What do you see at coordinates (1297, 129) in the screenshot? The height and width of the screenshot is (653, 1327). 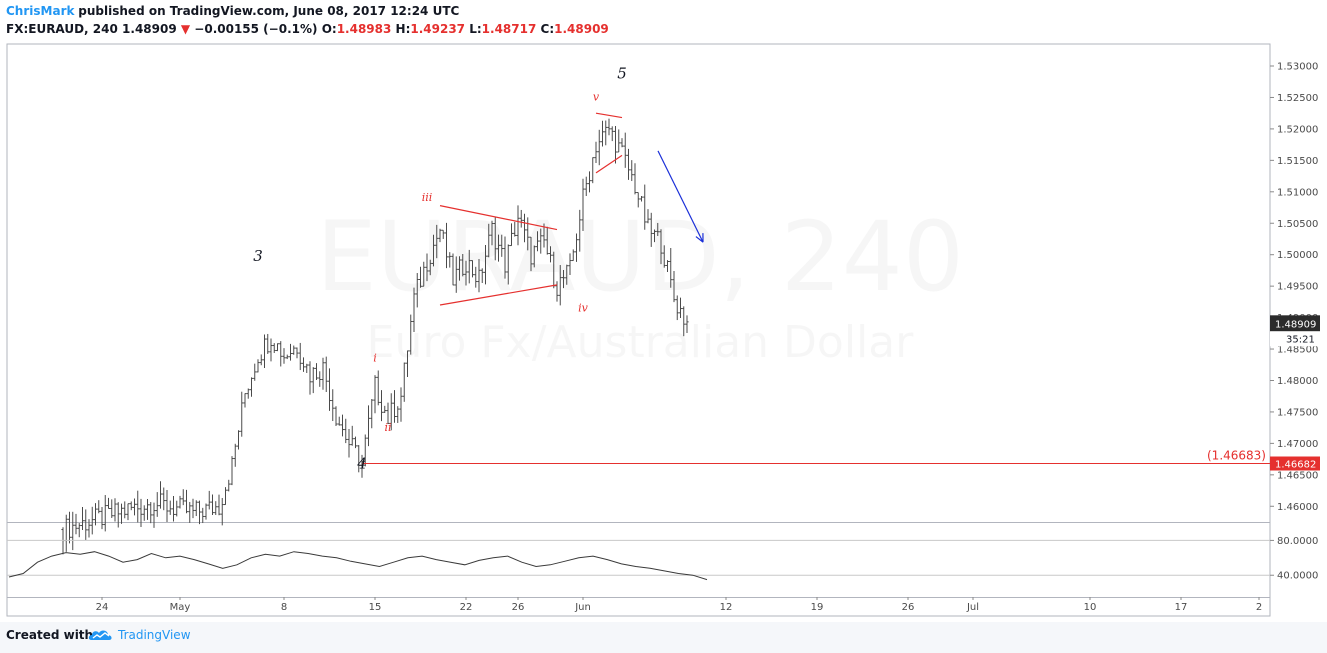 I see `price-tick-label: 1.52000` at bounding box center [1297, 129].